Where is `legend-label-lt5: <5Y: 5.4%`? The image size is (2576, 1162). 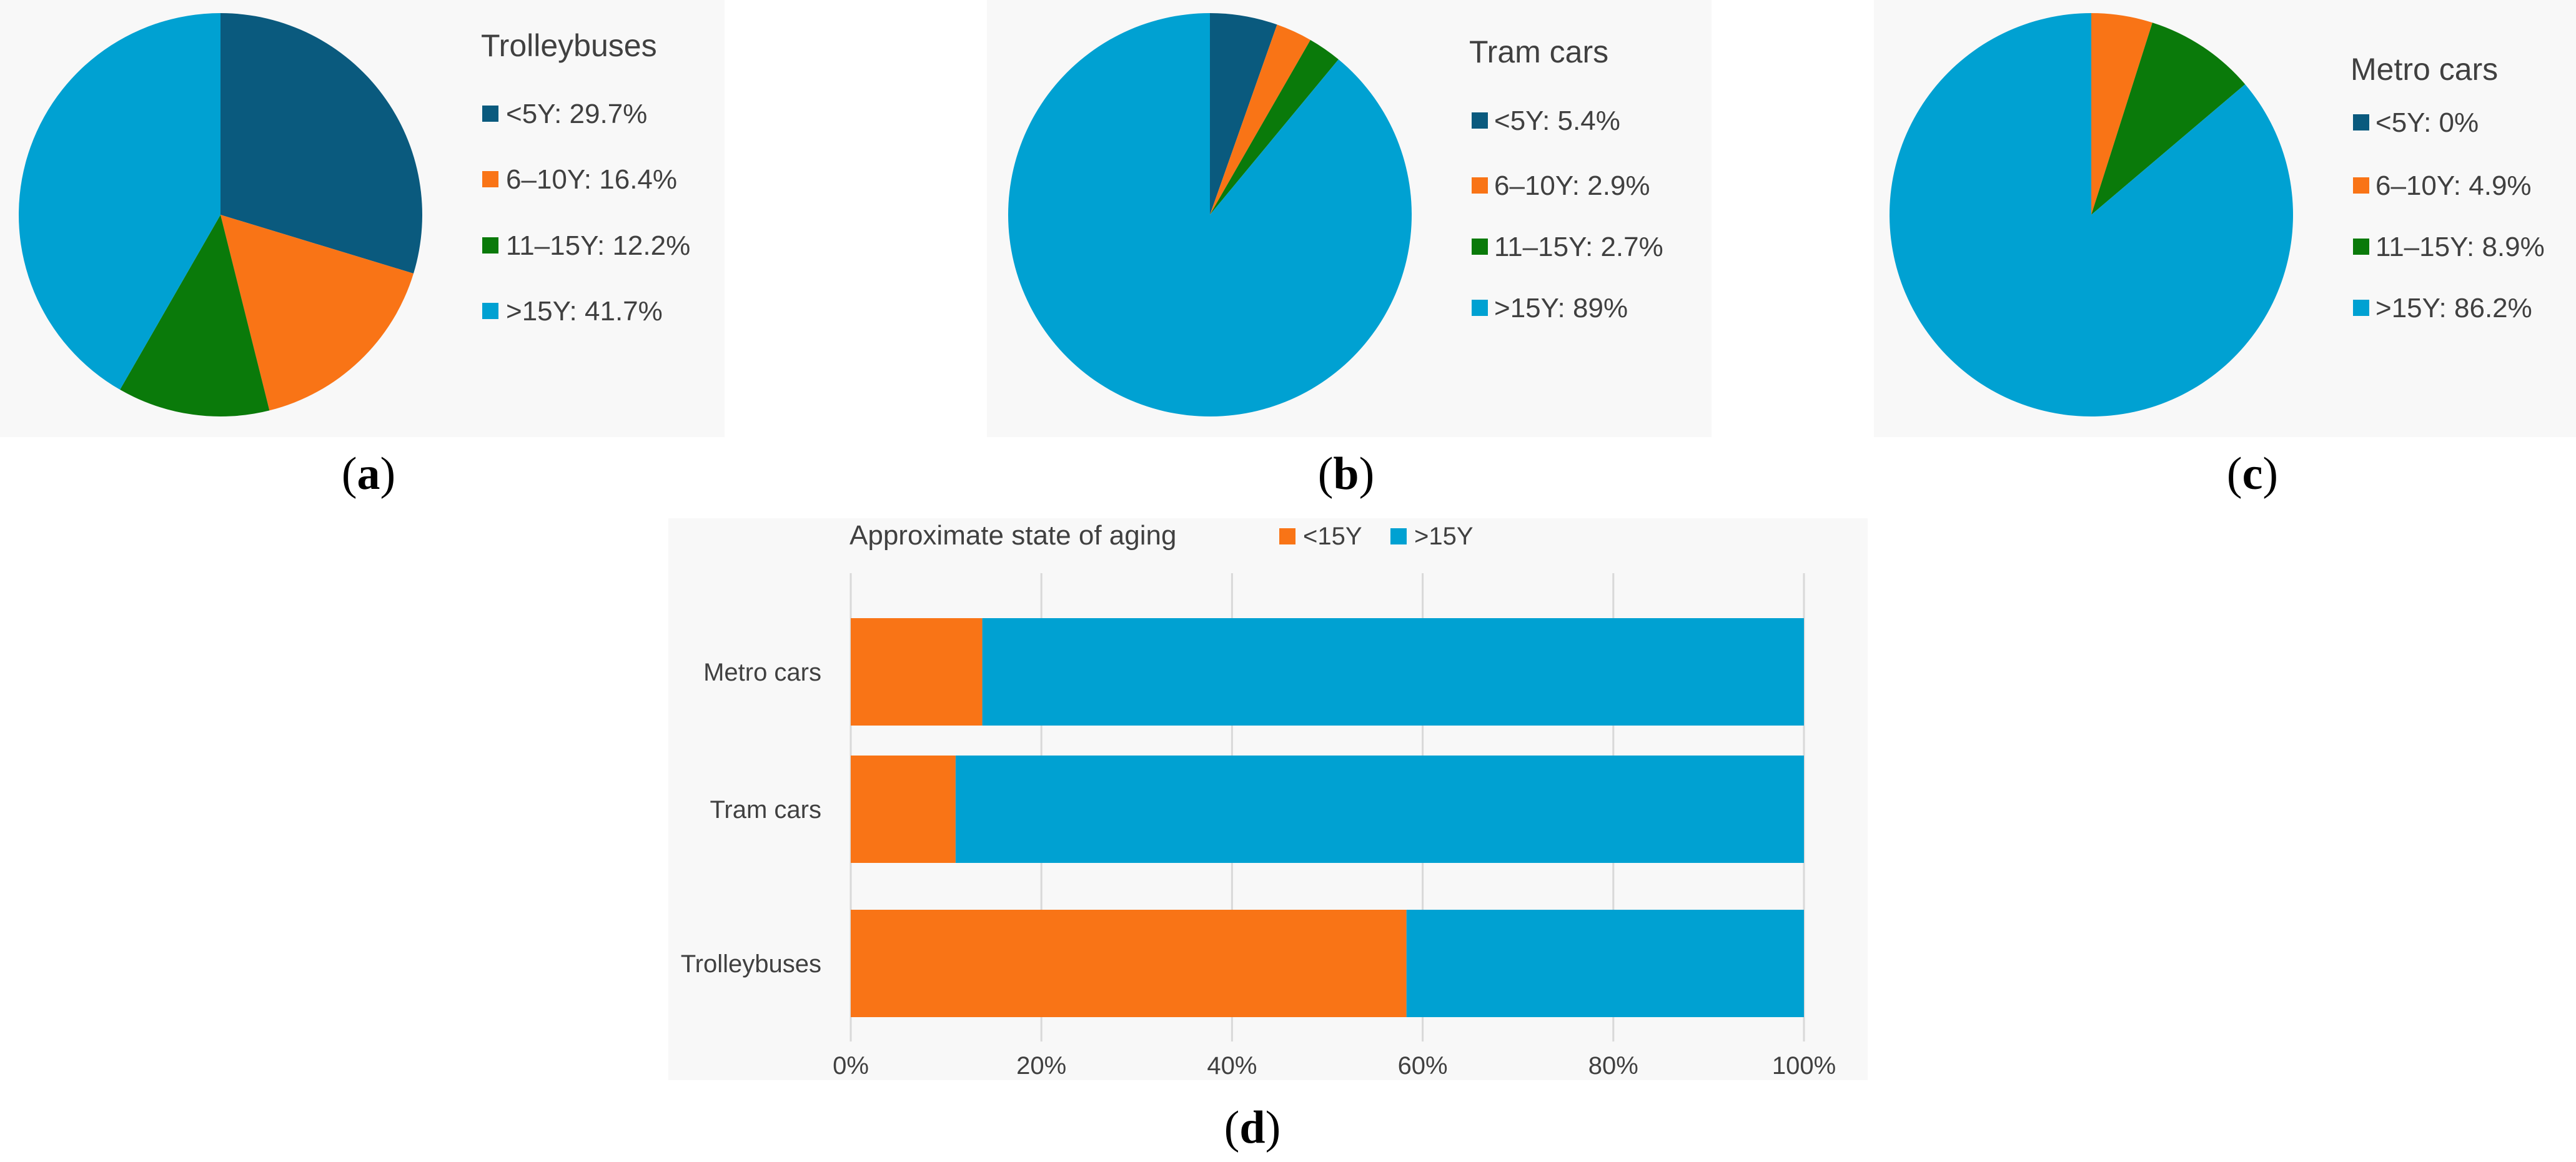
legend-label-lt5: <5Y: 5.4% is located at coordinates (1557, 121).